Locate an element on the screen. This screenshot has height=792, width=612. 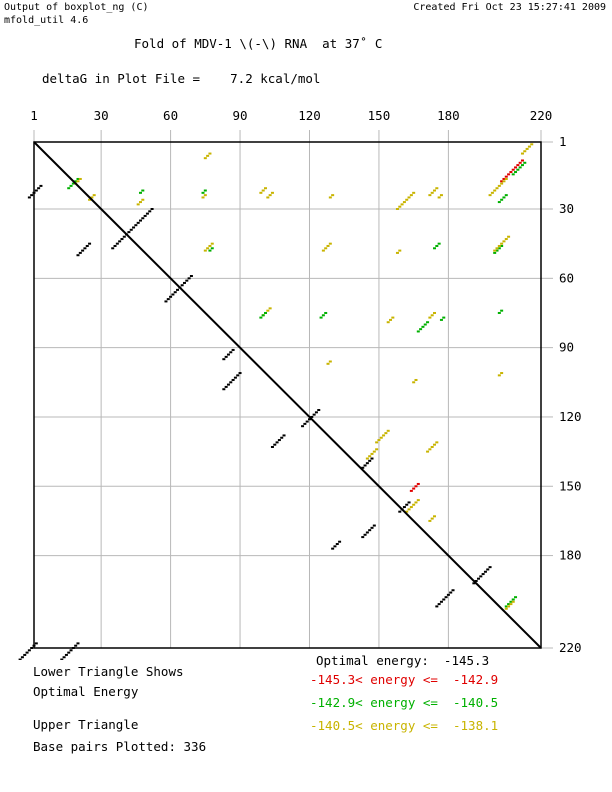
x-tick-label: 60 is located at coordinates (170, 115).